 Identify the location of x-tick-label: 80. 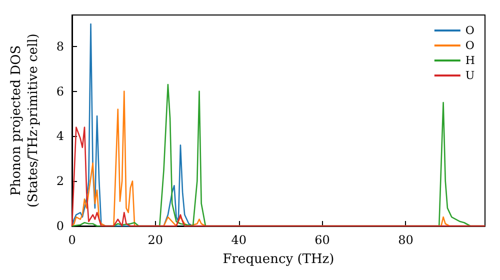
(406, 240).